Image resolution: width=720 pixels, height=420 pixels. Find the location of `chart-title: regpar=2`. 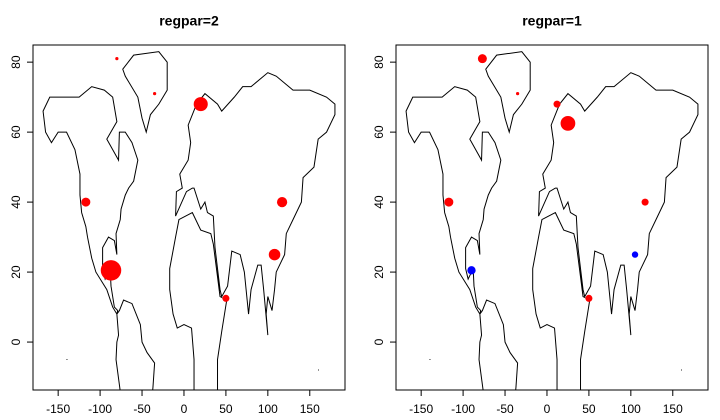

chart-title: regpar=2 is located at coordinates (189, 21).